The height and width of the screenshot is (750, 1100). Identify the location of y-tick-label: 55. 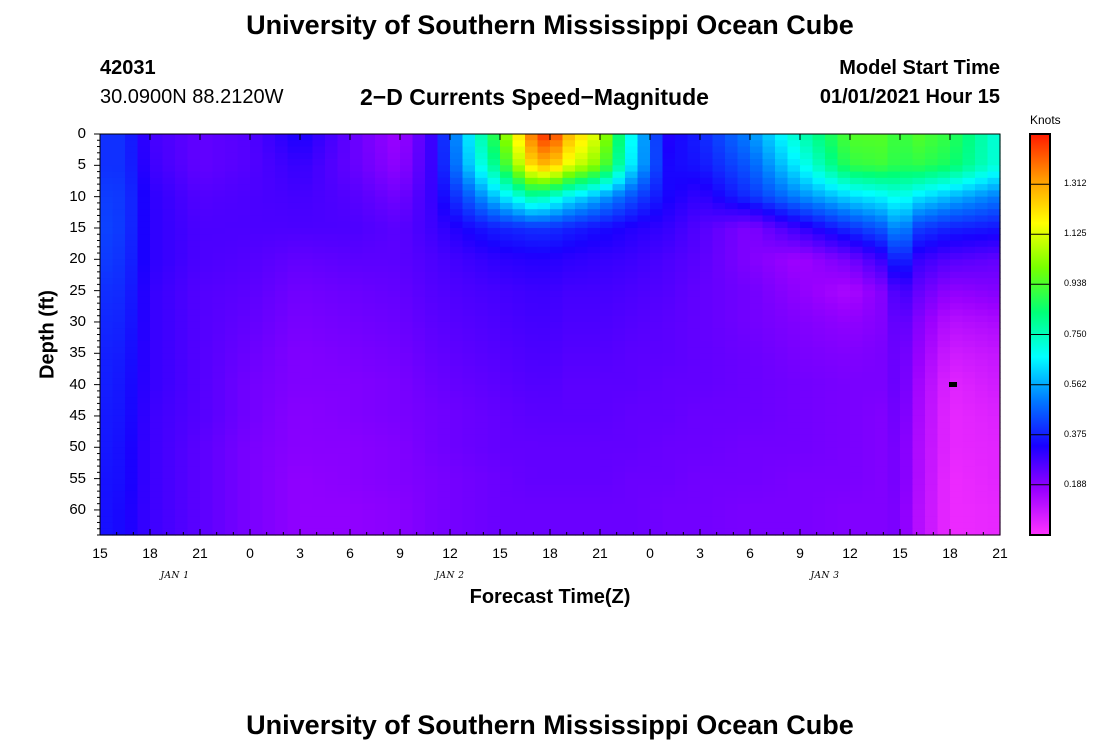
(77, 478).